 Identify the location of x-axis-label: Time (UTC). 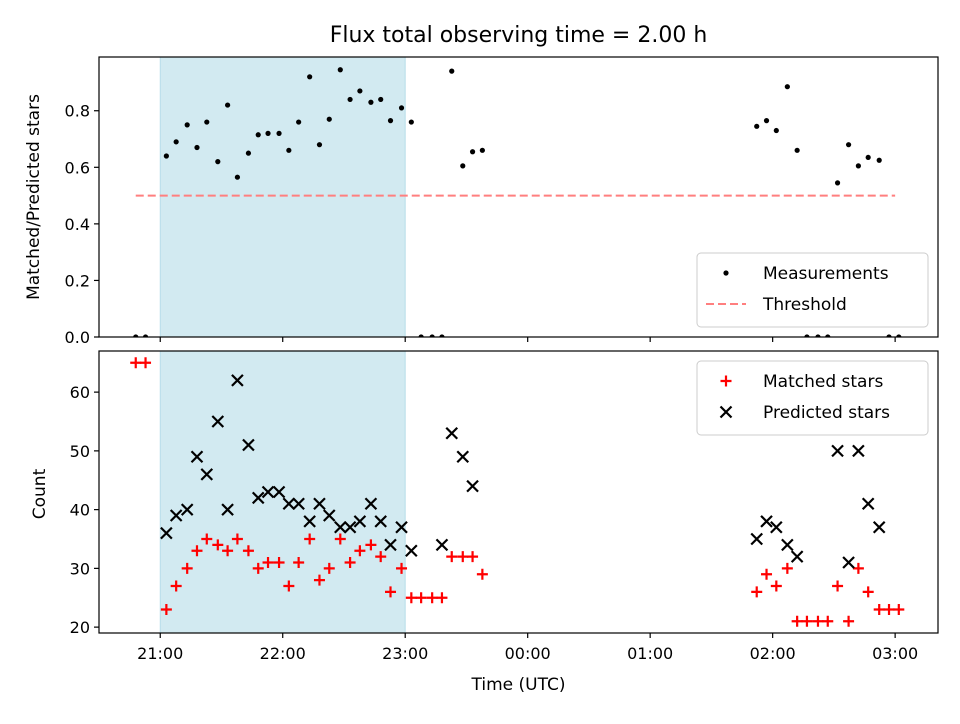
(518, 685).